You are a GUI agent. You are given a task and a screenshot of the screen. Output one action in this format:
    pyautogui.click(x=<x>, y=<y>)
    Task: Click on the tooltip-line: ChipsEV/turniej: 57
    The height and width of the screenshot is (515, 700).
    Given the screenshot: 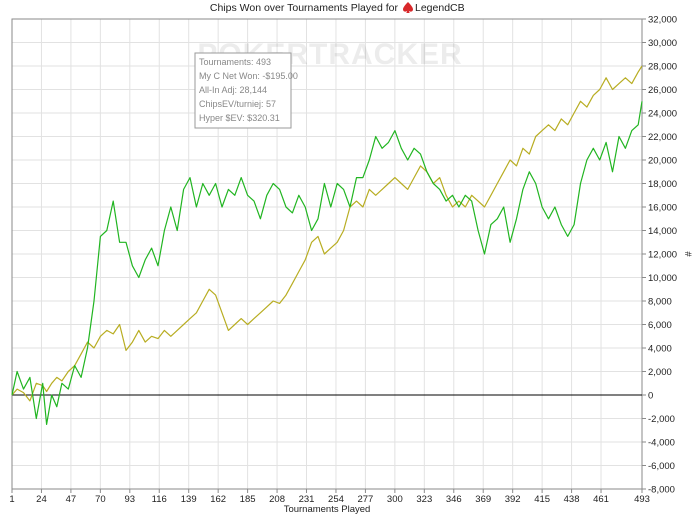 What is the action you would take?
    pyautogui.click(x=237, y=104)
    